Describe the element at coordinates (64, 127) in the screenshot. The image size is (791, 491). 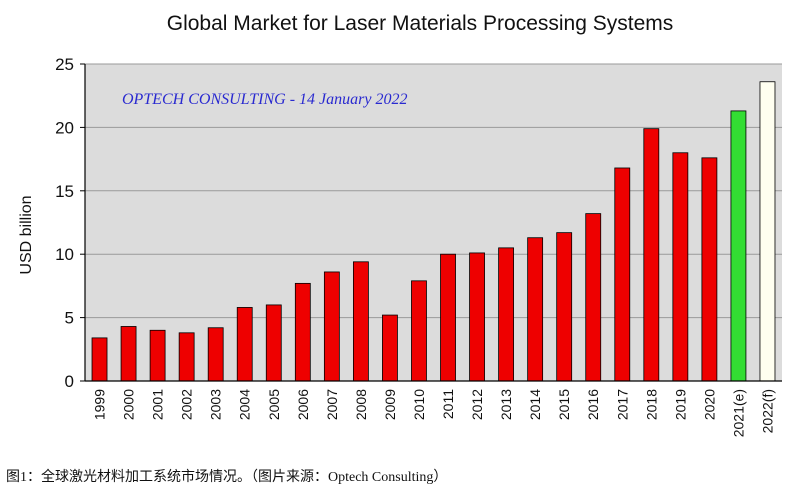
I see `y-tick-label: 20` at that location.